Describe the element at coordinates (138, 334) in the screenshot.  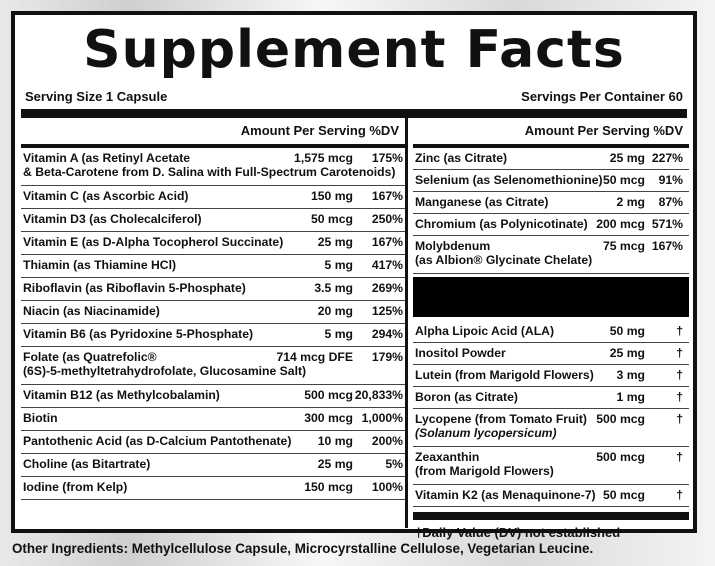
I see `nutrient-name: Vitamin B6 (as Pyridoxine 5-Phosphate)` at that location.